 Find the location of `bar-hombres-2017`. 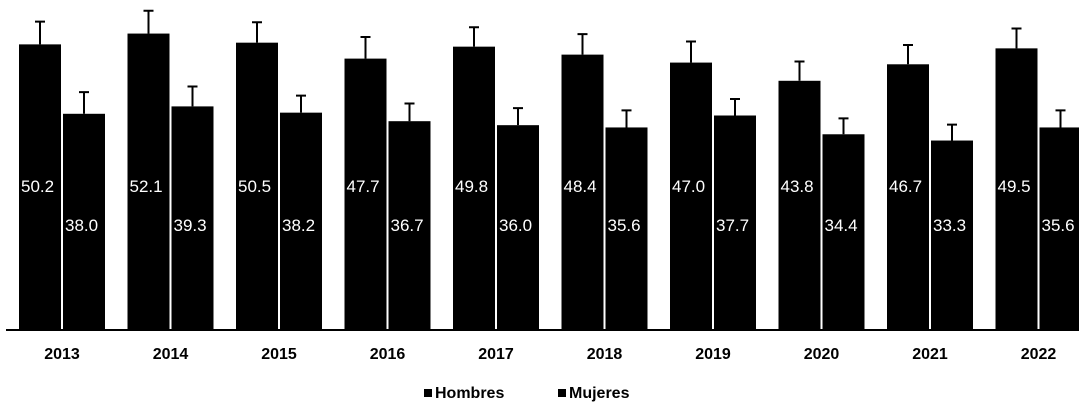

bar-hombres-2017 is located at coordinates (474, 188).